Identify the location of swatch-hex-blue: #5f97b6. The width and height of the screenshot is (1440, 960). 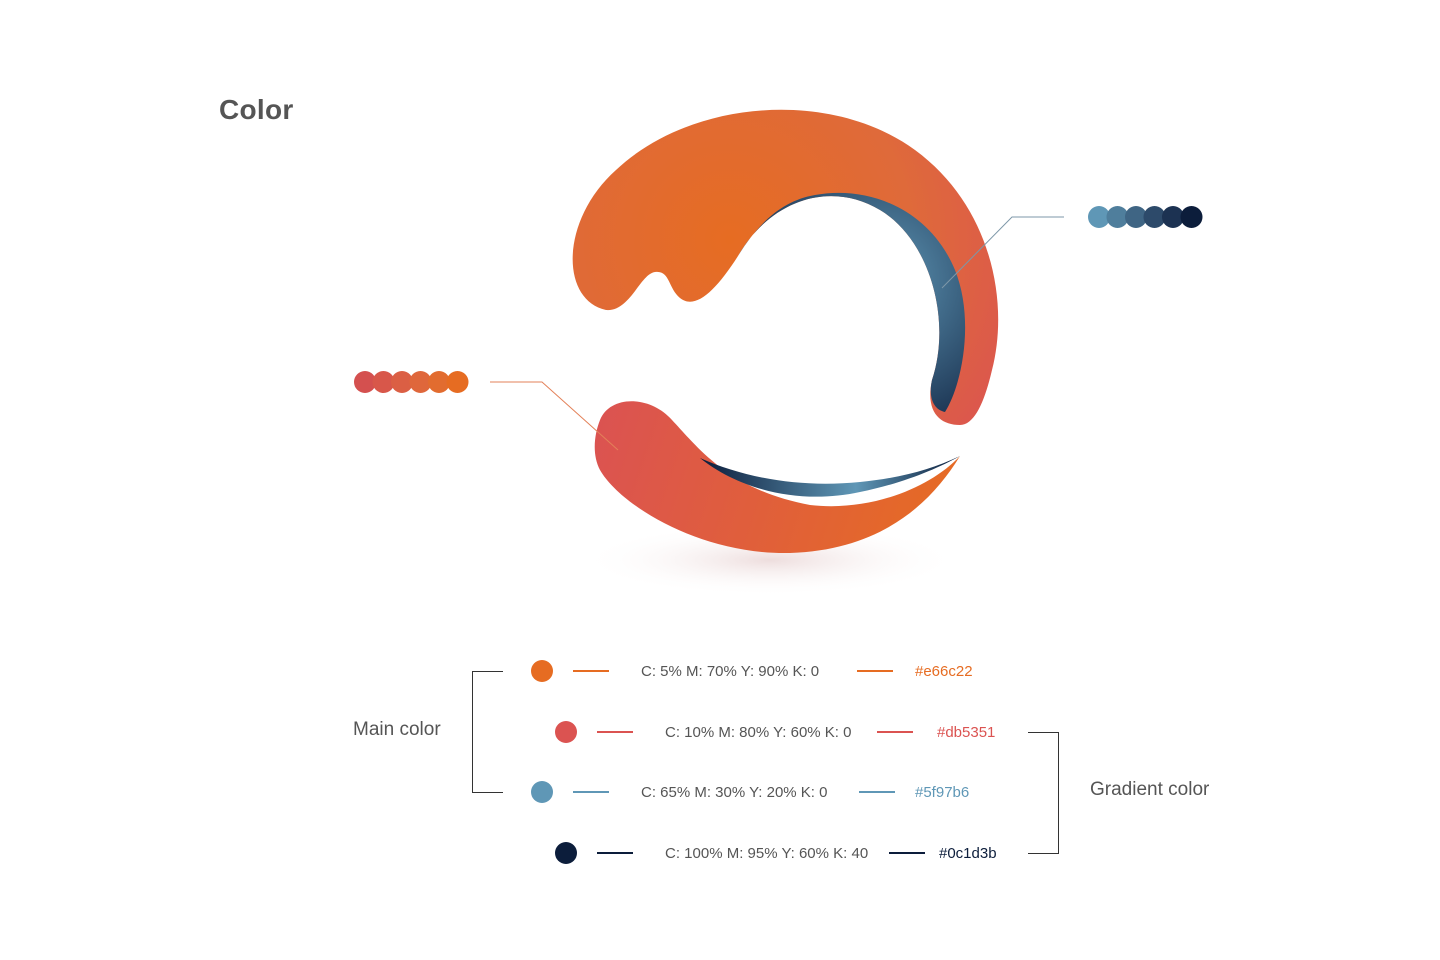
(942, 792).